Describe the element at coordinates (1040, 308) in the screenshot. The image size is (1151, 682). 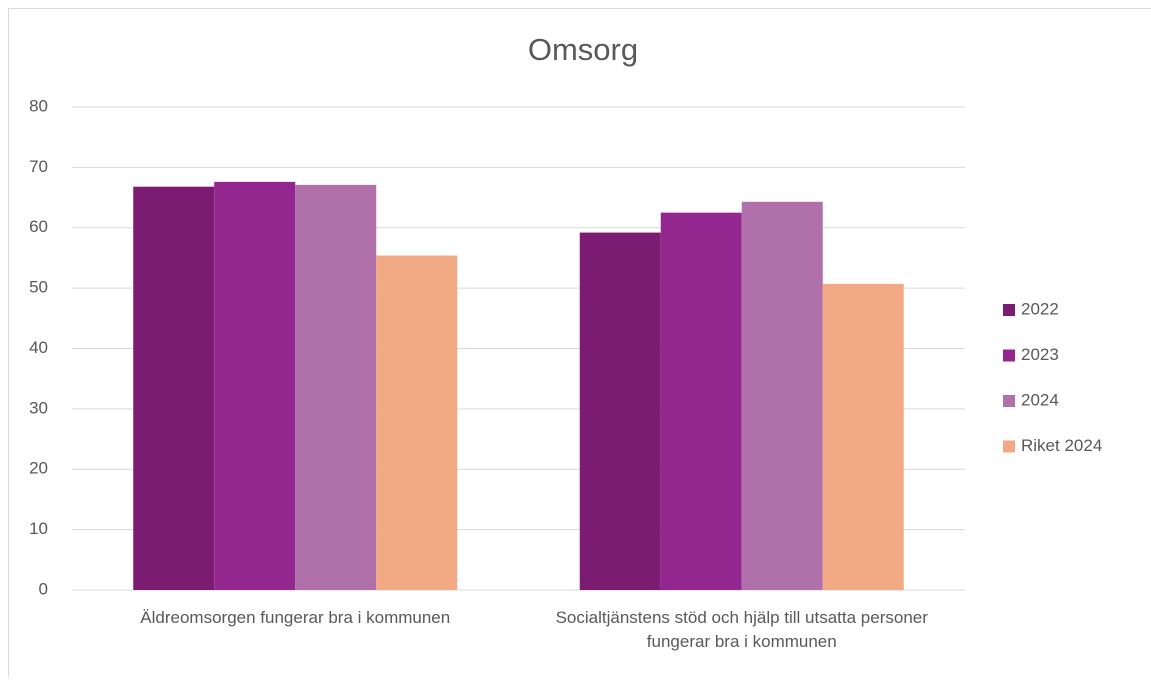
I see `legend-label: 2022` at that location.